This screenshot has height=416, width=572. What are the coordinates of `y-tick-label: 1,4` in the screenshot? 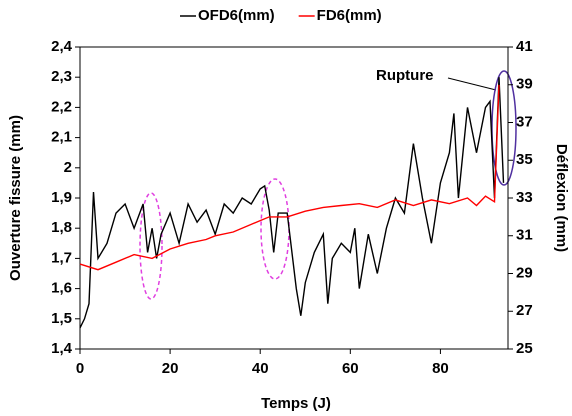 It's located at (62, 348).